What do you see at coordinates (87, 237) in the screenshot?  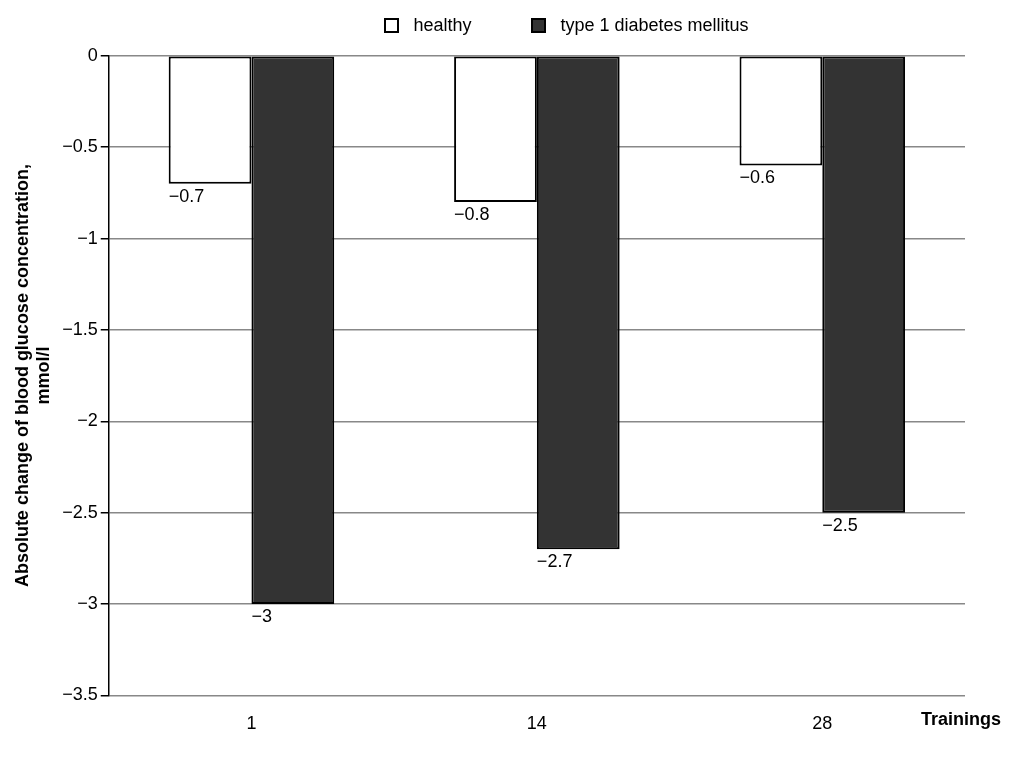 I see `y-tick-label: −1` at bounding box center [87, 237].